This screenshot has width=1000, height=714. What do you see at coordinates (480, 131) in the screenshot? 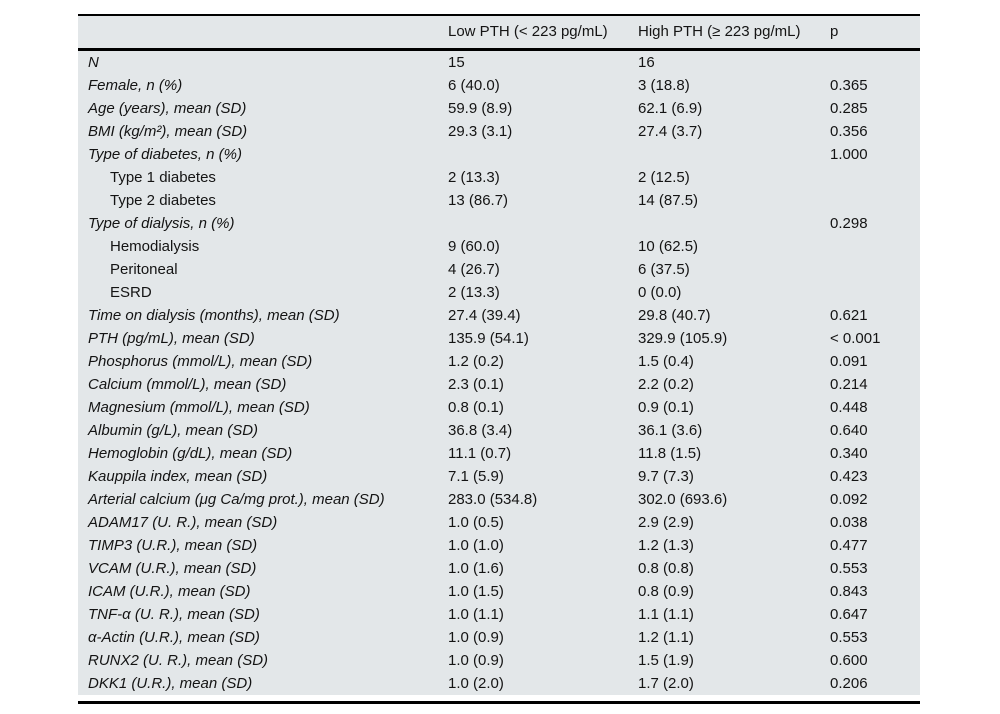
I see `cell-low: 29.3 (3.1)` at bounding box center [480, 131].